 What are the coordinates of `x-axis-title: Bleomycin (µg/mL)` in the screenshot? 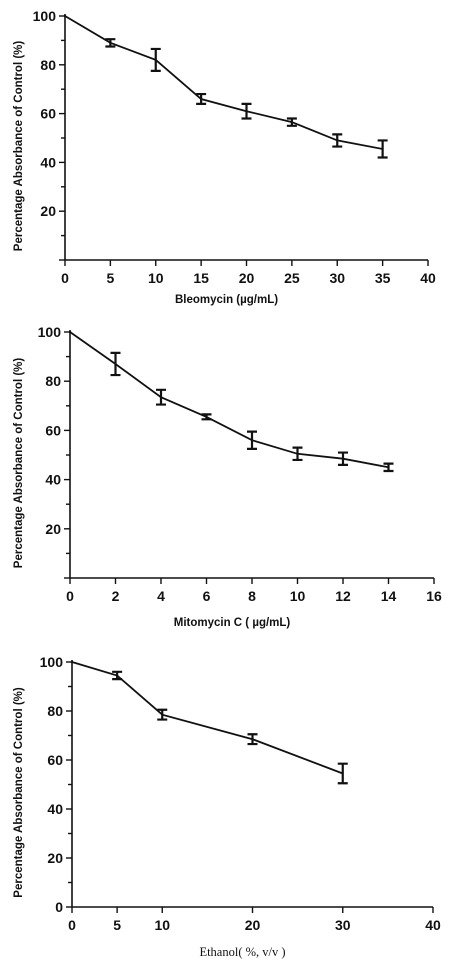 It's located at (226, 300).